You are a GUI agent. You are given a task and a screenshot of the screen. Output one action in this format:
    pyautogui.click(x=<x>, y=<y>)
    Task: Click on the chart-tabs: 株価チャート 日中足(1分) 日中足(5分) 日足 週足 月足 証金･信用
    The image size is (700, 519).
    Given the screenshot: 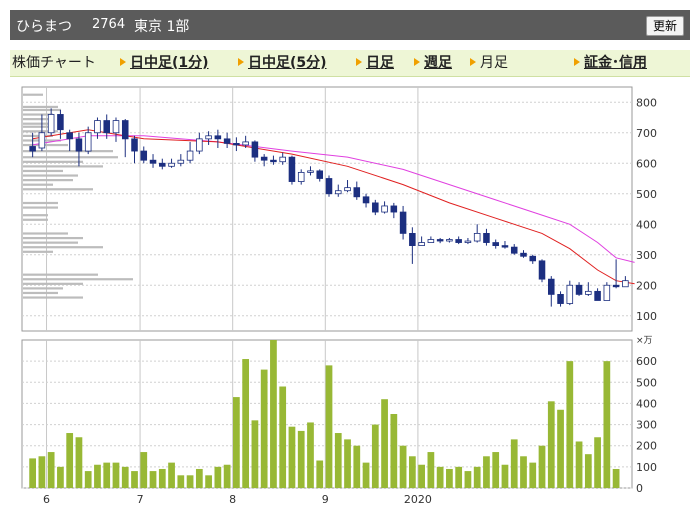 What is the action you would take?
    pyautogui.click(x=350, y=63)
    